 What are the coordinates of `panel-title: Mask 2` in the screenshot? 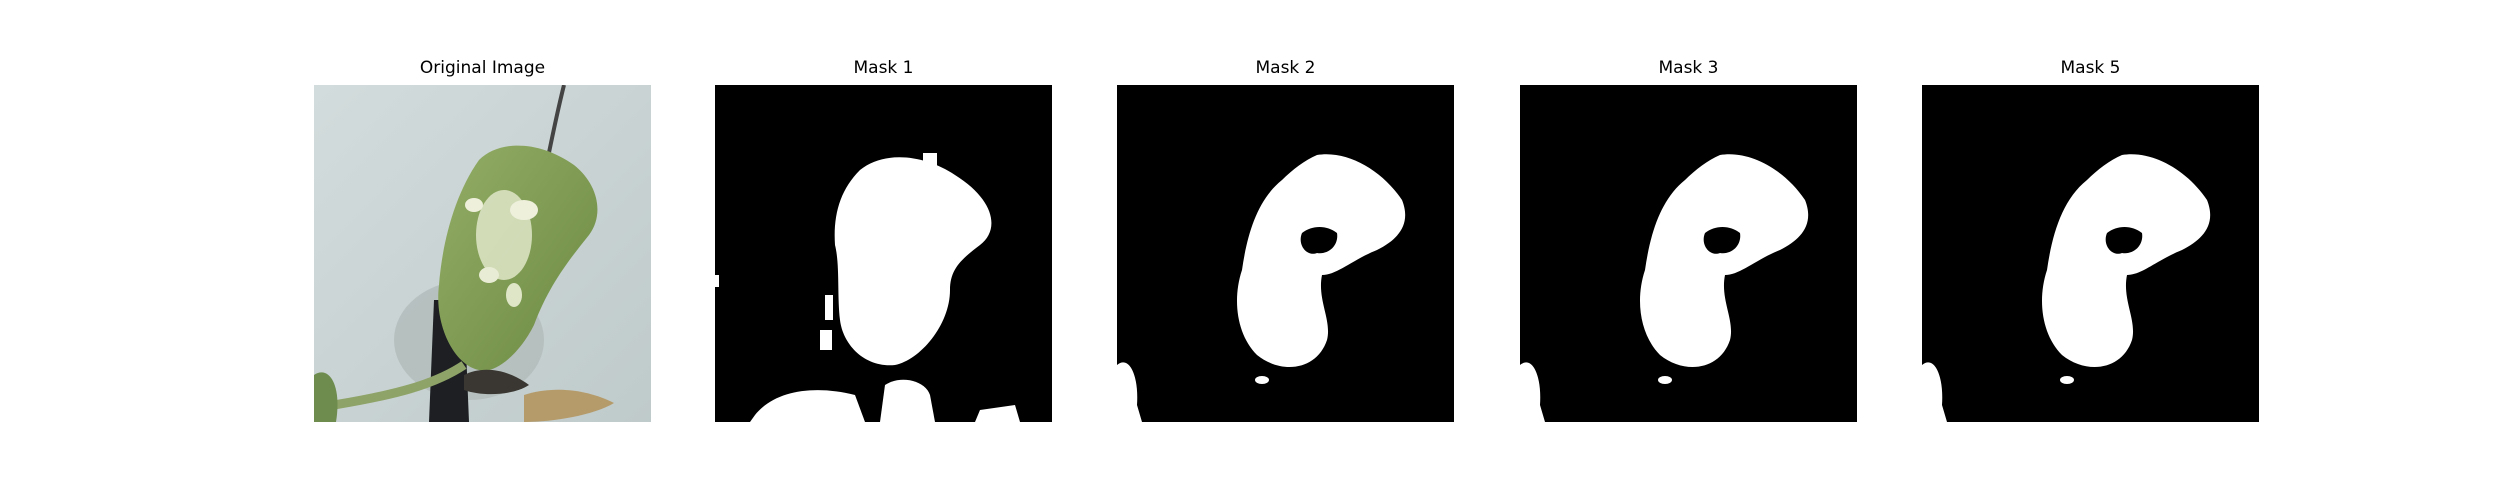 It's located at (1285, 68).